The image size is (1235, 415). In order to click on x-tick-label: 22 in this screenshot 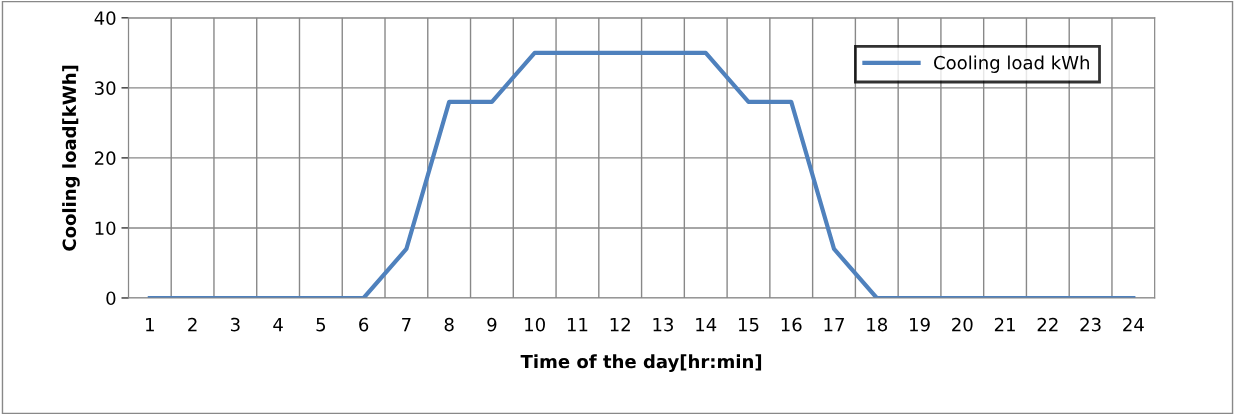, I will do `click(1047, 324)`.